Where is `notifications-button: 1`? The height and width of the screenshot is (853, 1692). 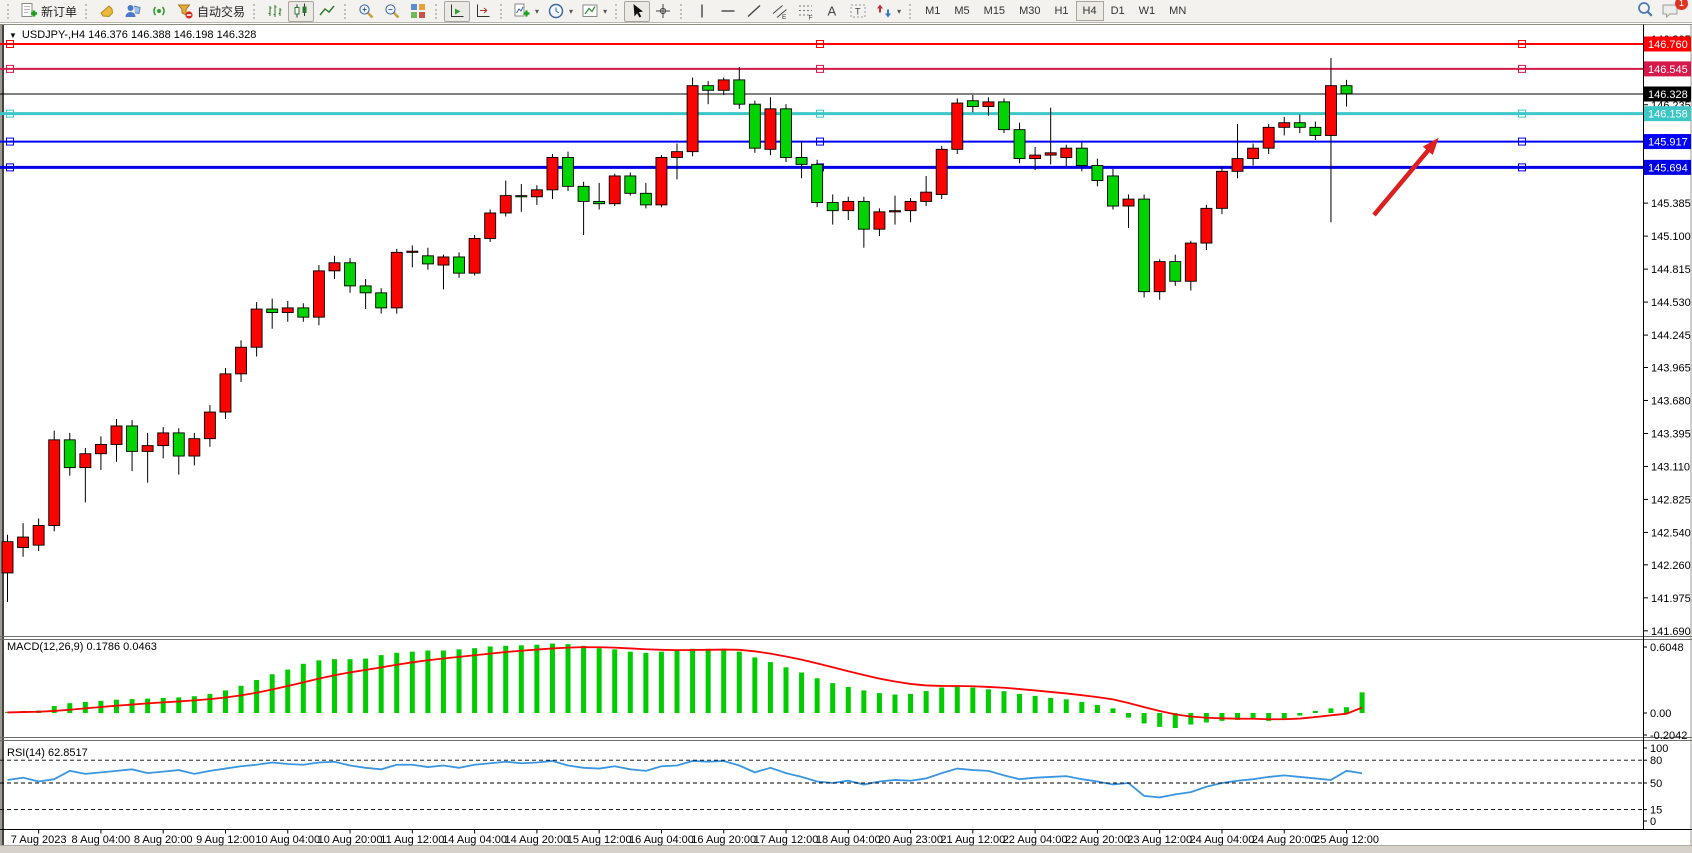
notifications-button: 1 is located at coordinates (1674, 11).